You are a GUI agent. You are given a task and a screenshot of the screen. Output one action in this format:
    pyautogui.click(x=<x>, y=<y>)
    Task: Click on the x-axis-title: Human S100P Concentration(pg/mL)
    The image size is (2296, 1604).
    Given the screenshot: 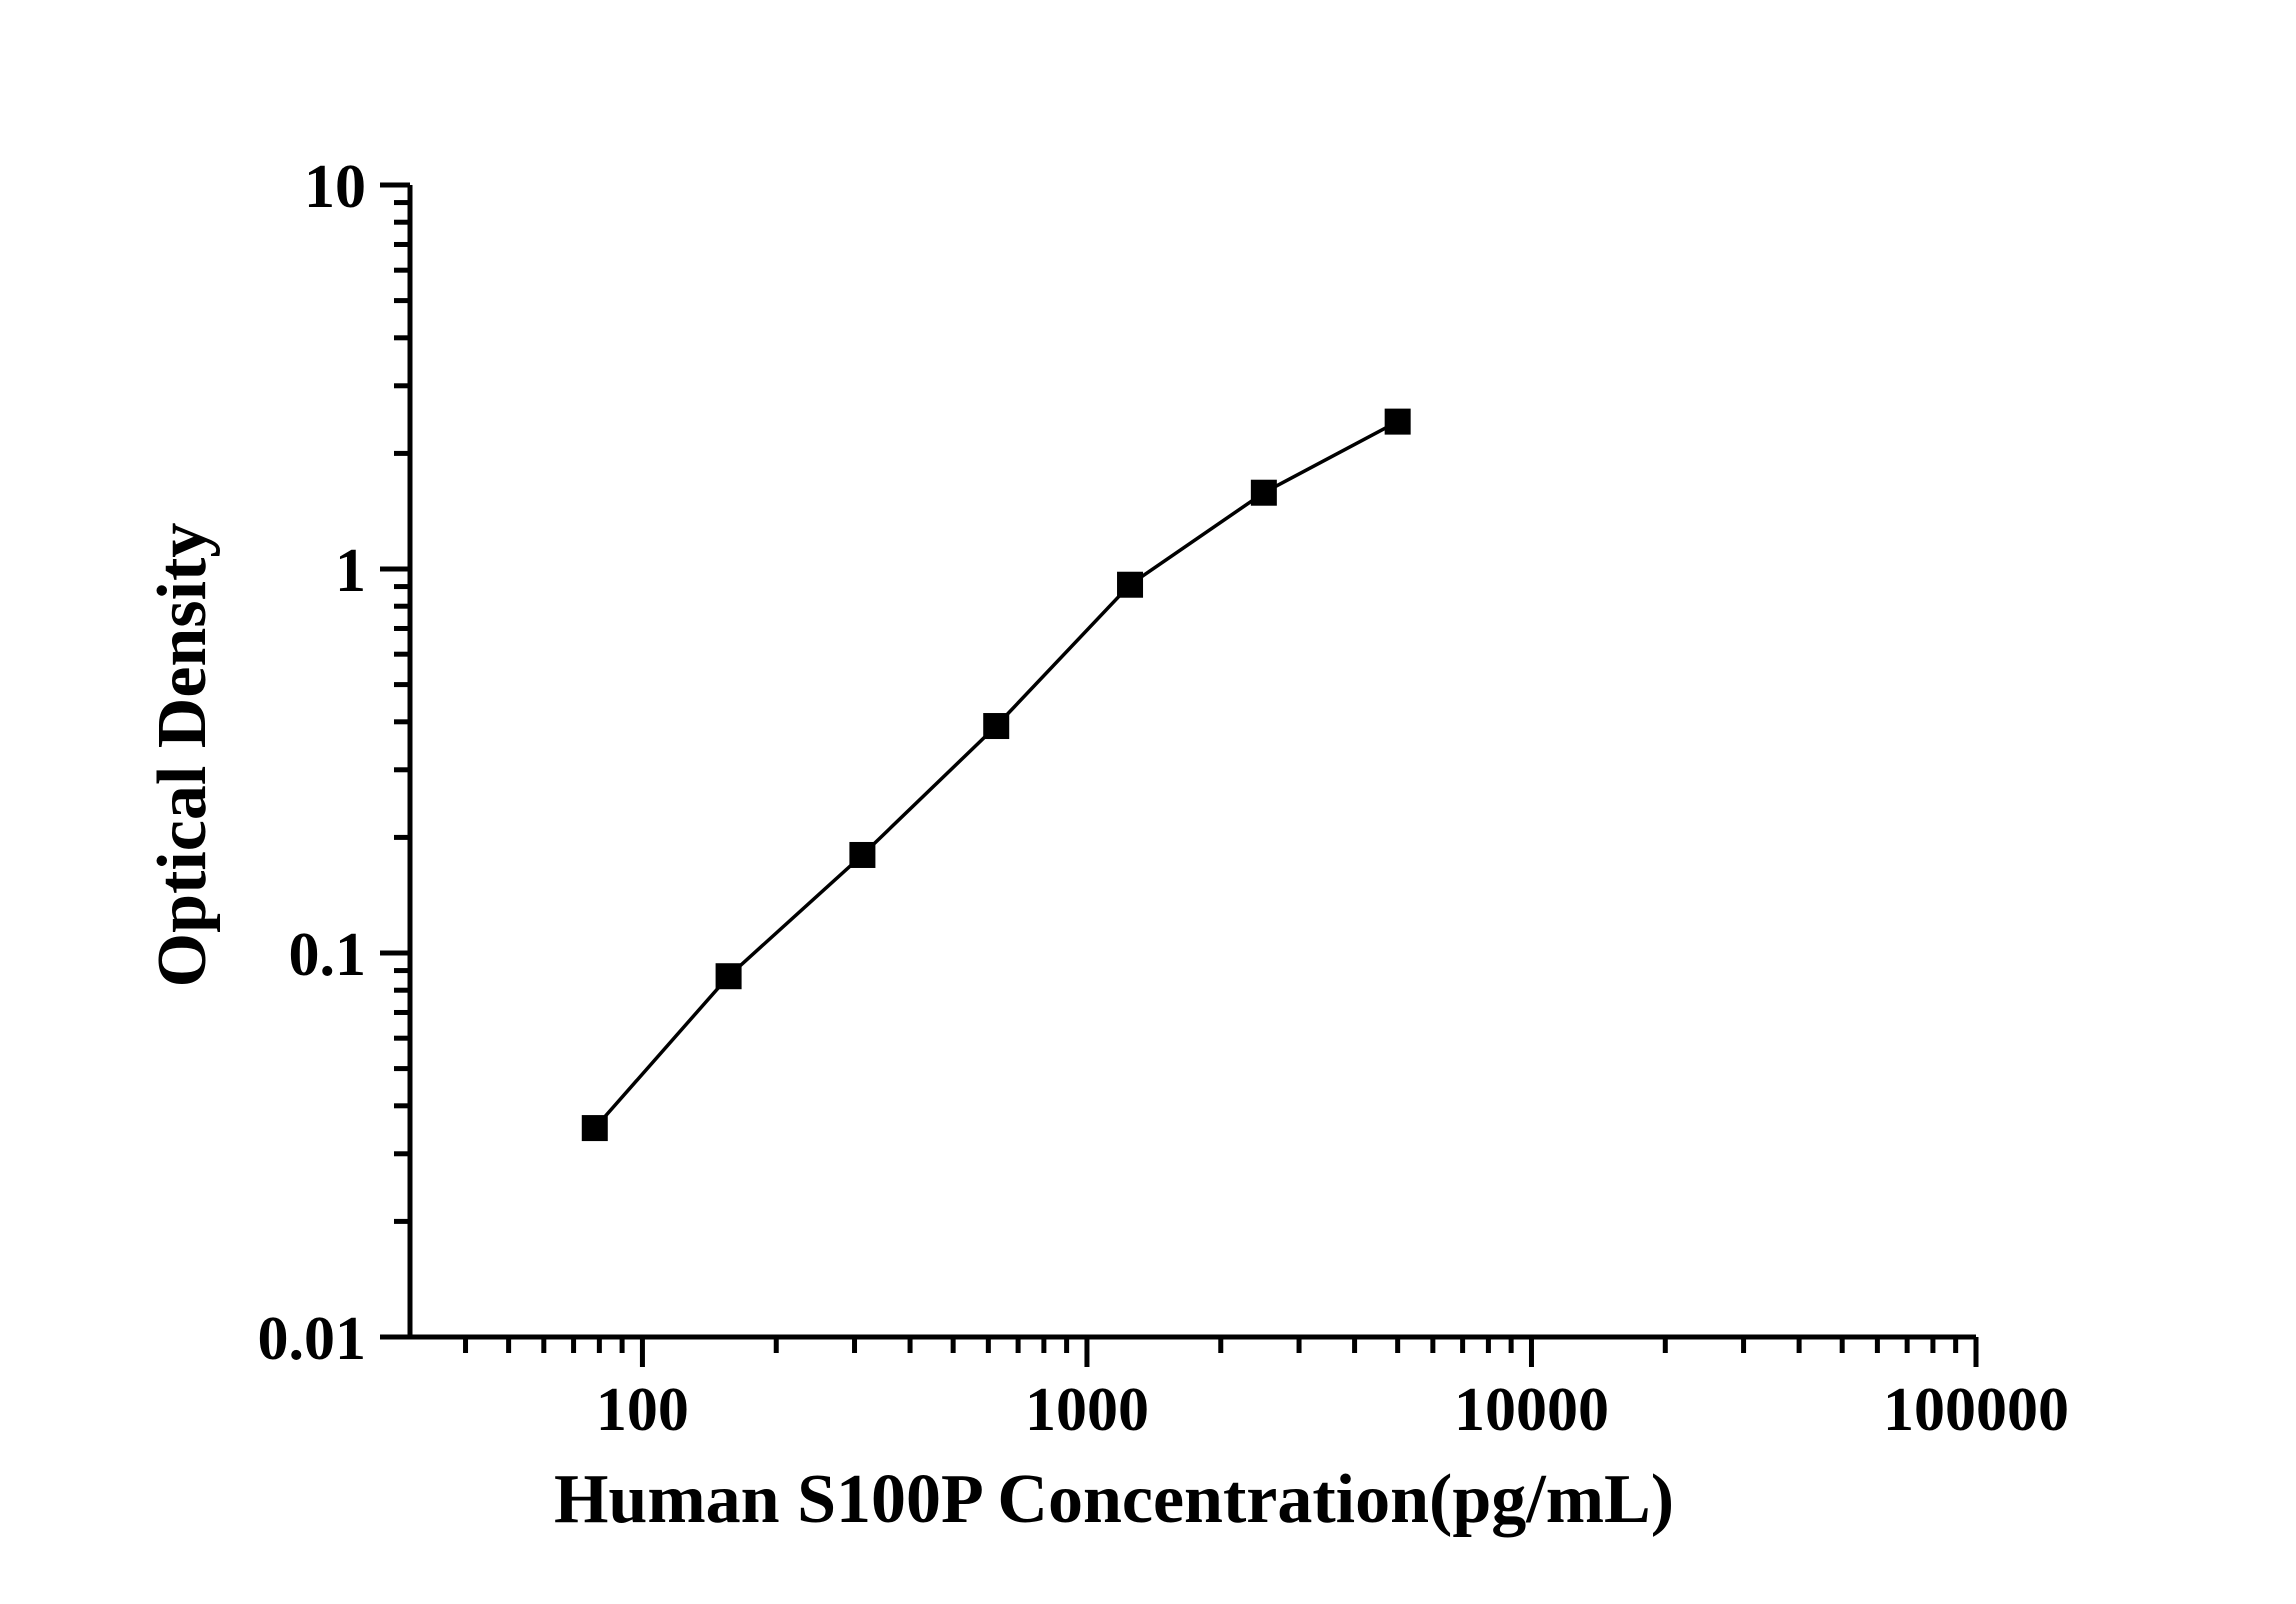 What is the action you would take?
    pyautogui.click(x=1114, y=1499)
    